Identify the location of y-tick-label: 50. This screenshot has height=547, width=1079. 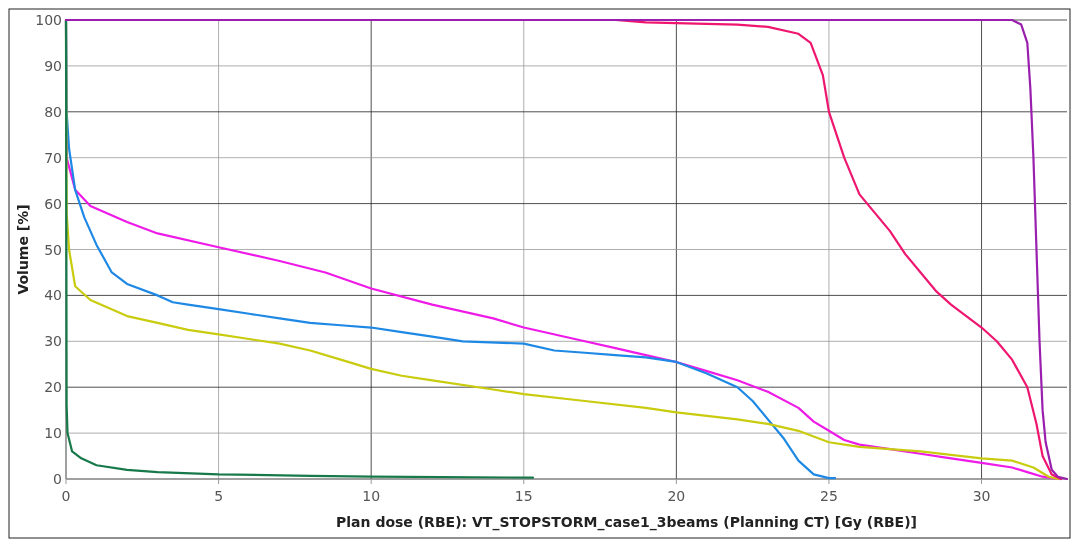
(53, 249).